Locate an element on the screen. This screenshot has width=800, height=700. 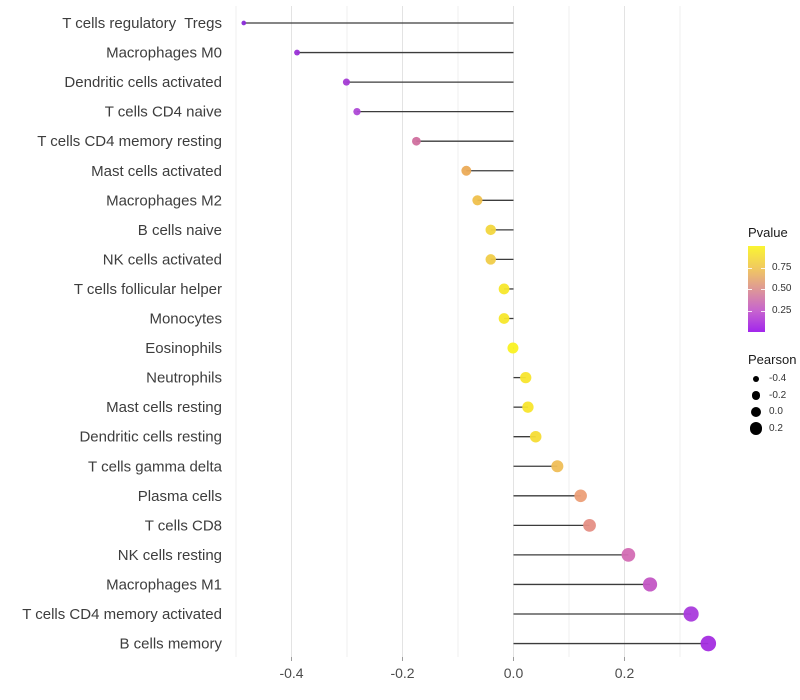
pvalue-tick-label: 0.50 is located at coordinates (782, 288).